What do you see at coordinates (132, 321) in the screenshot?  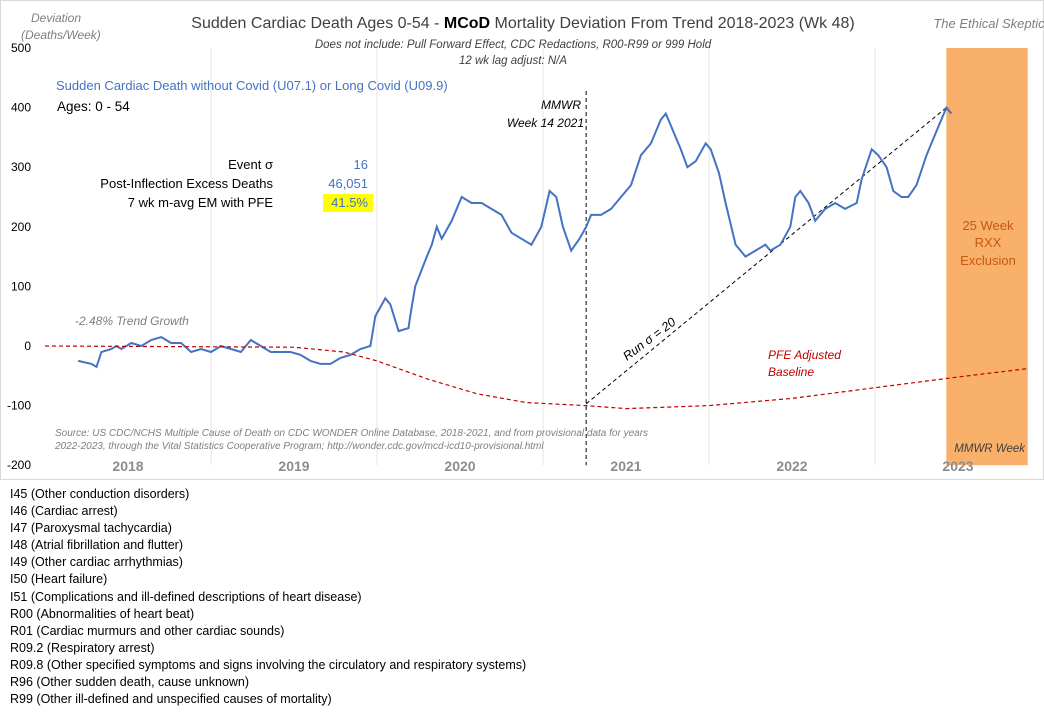 I see `trend-growth-label: -2.48% Trend Growth` at bounding box center [132, 321].